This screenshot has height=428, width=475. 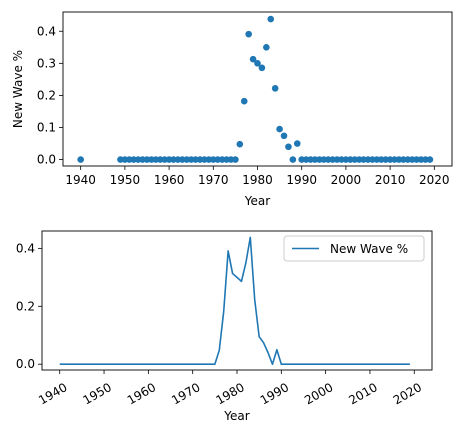 What do you see at coordinates (46, 63) in the screenshot?
I see `scatter-y-tick-label-0.3: 0.3` at bounding box center [46, 63].